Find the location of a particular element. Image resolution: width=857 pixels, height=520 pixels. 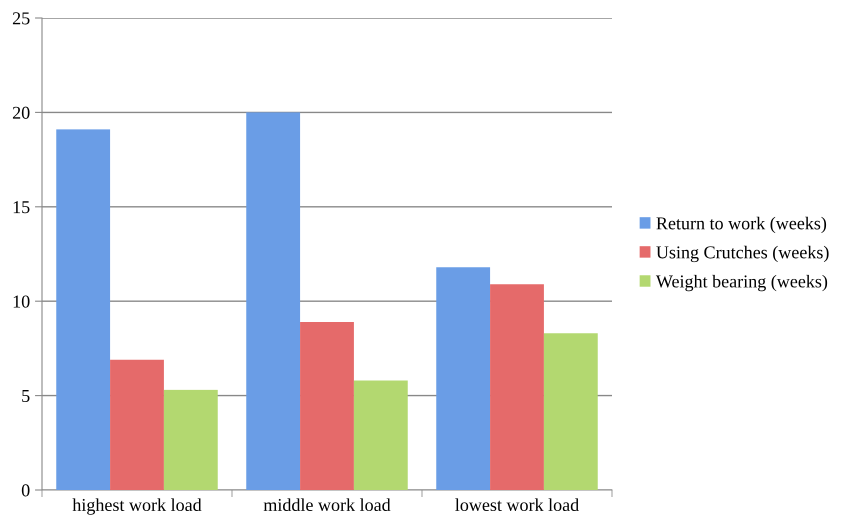

legend-label: Return to work (weeks) is located at coordinates (741, 225).